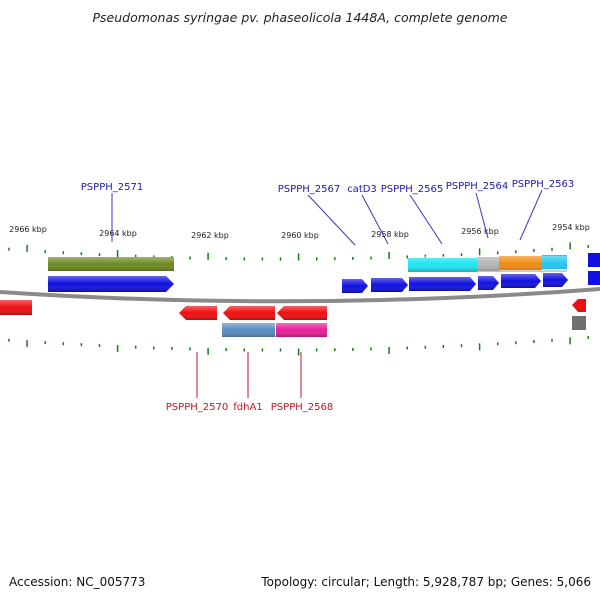  I want to click on gene-label-pspph-2570: PSPPH_2570, so click(197, 407).